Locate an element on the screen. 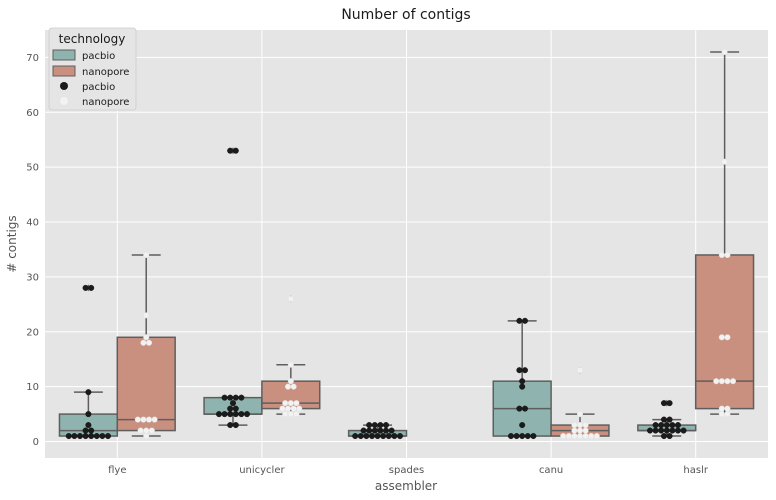 The width and height of the screenshot is (776, 500). legend-label-nanopore-point: nanopore is located at coordinates (105, 102).